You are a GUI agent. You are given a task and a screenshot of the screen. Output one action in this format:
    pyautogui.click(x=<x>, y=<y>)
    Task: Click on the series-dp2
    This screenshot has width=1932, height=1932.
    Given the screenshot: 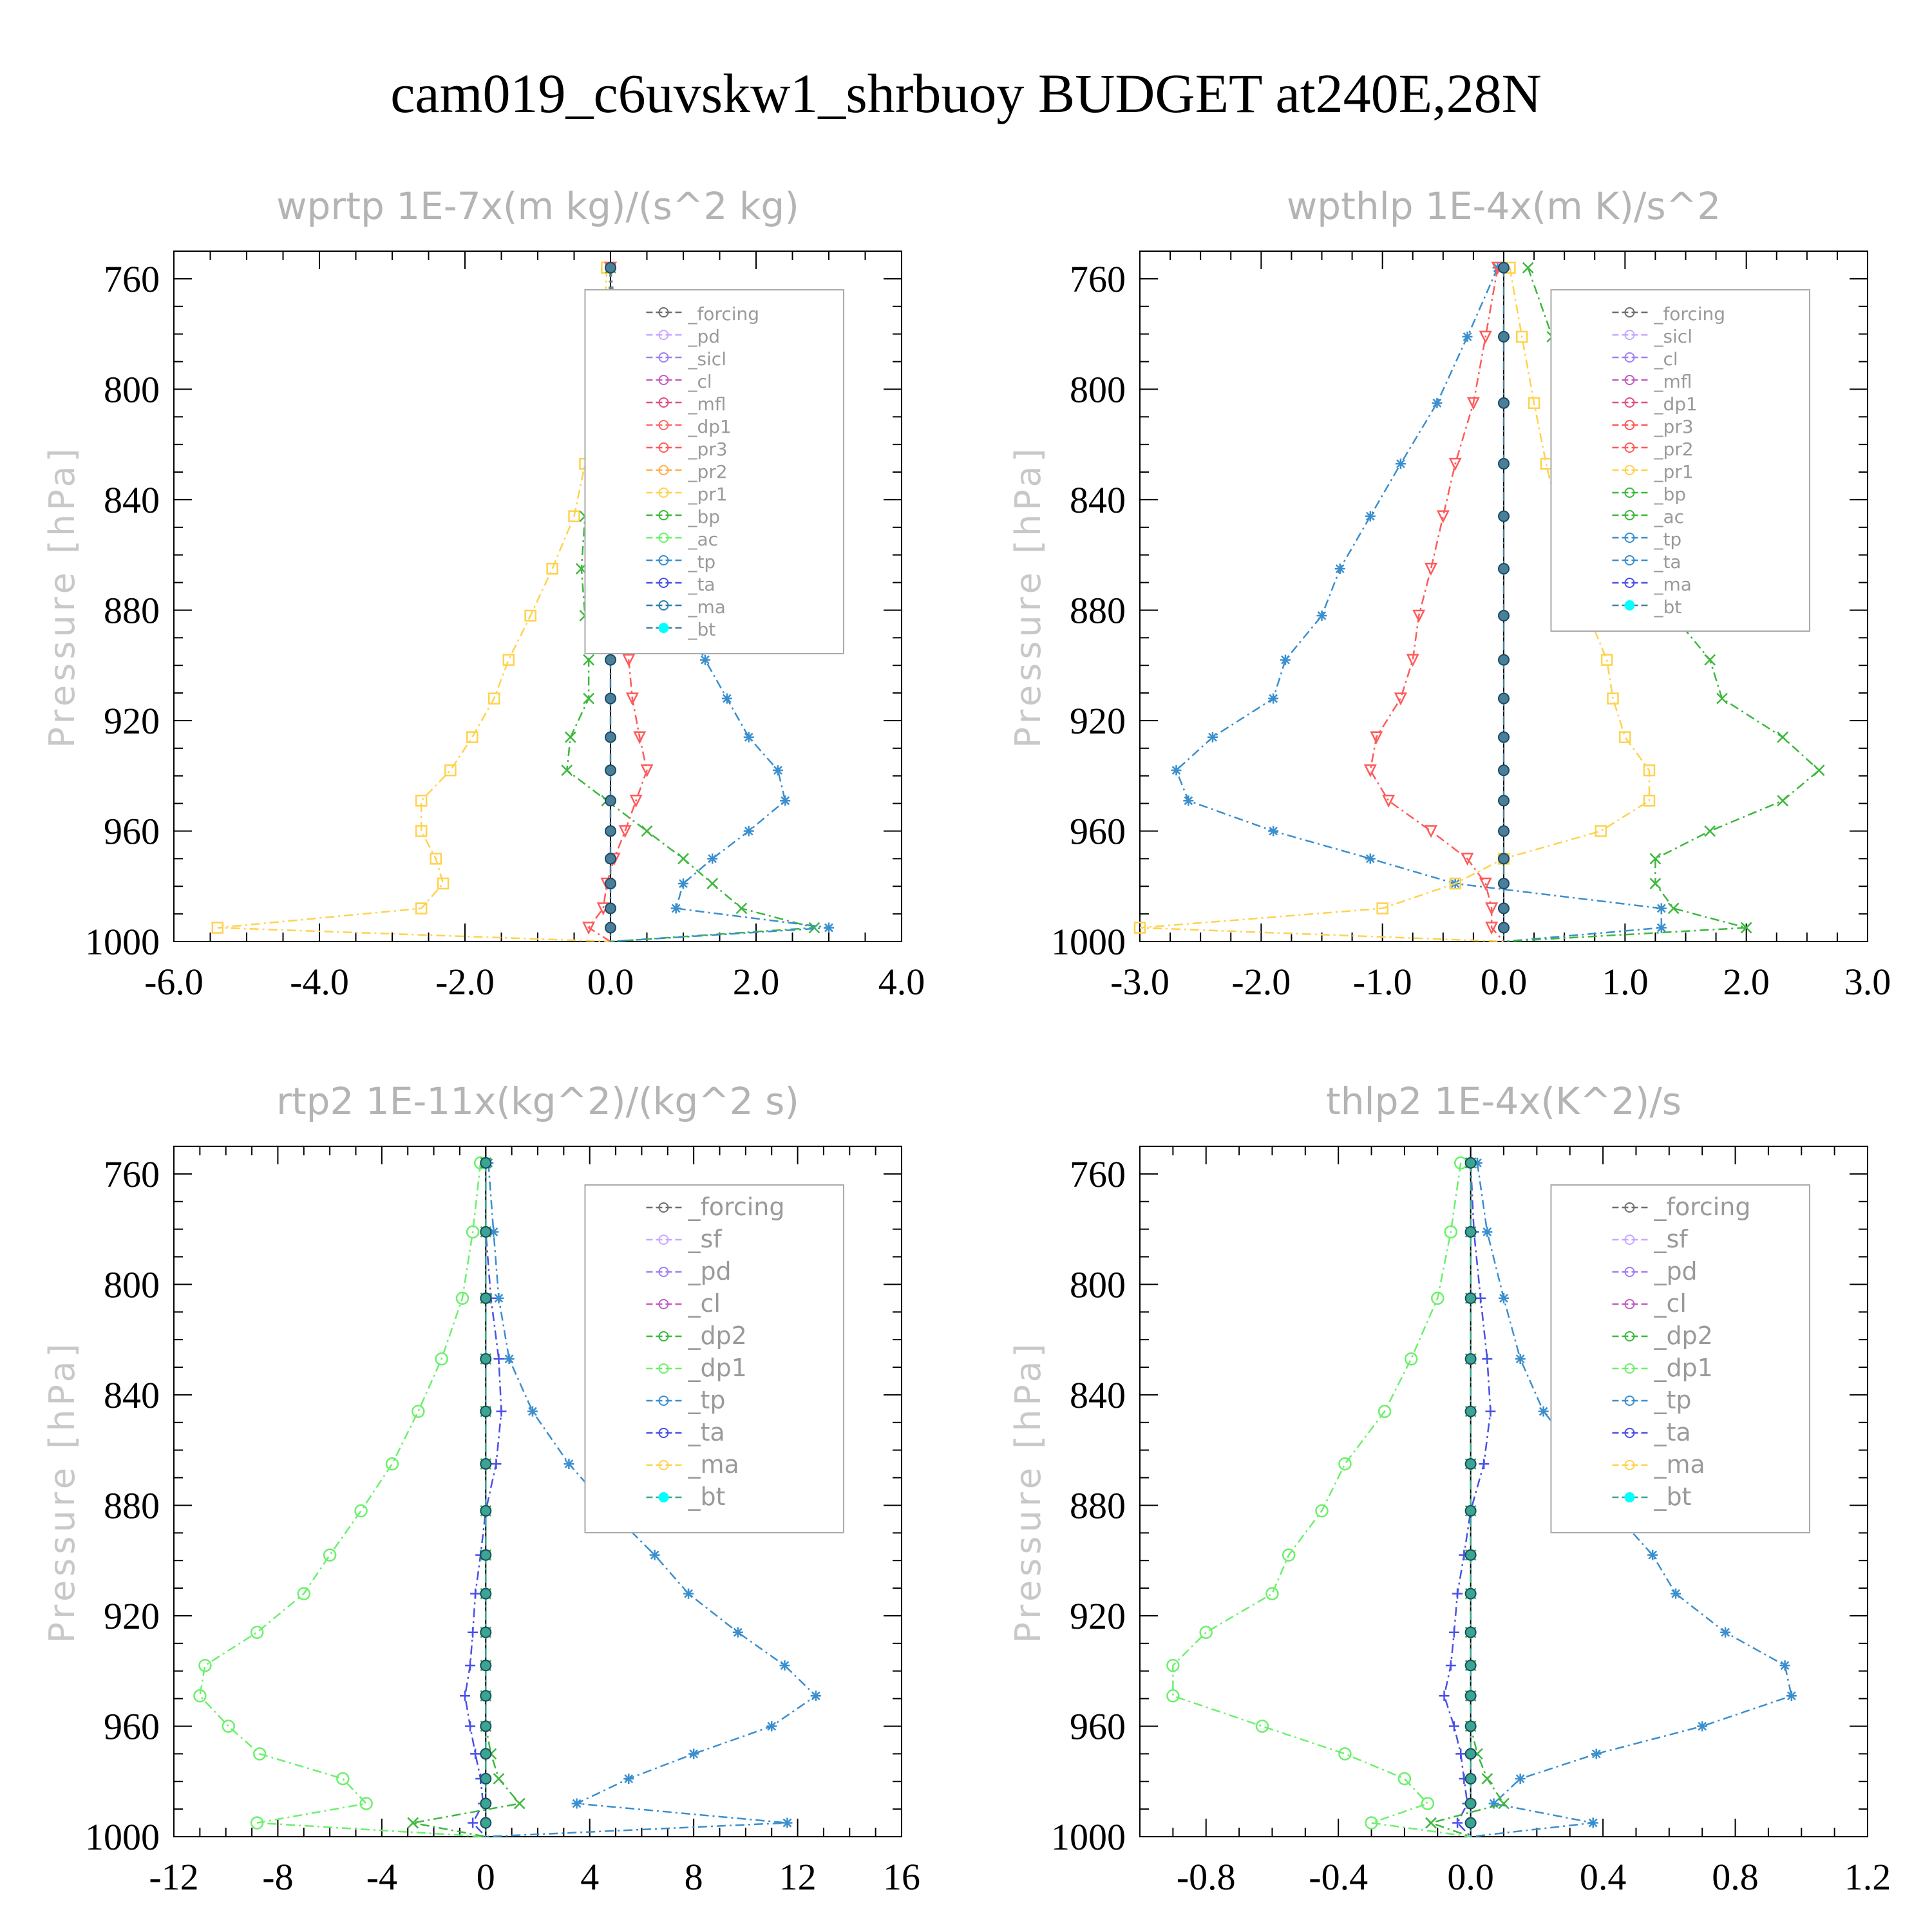 What is the action you would take?
    pyautogui.click(x=466, y=1498)
    